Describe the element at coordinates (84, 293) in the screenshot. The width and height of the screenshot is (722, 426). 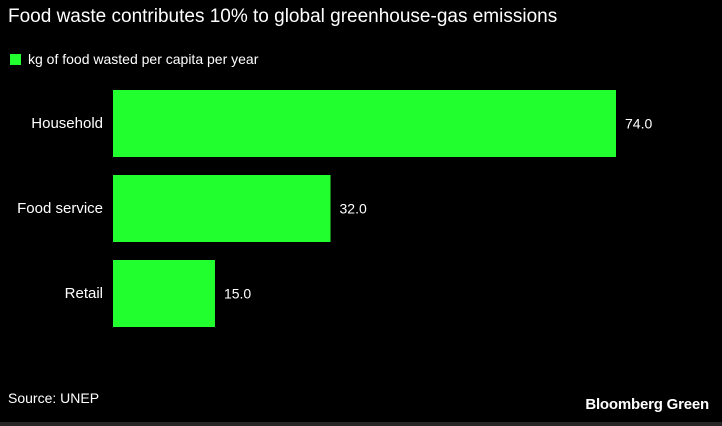
I see `category-label: Retail` at that location.